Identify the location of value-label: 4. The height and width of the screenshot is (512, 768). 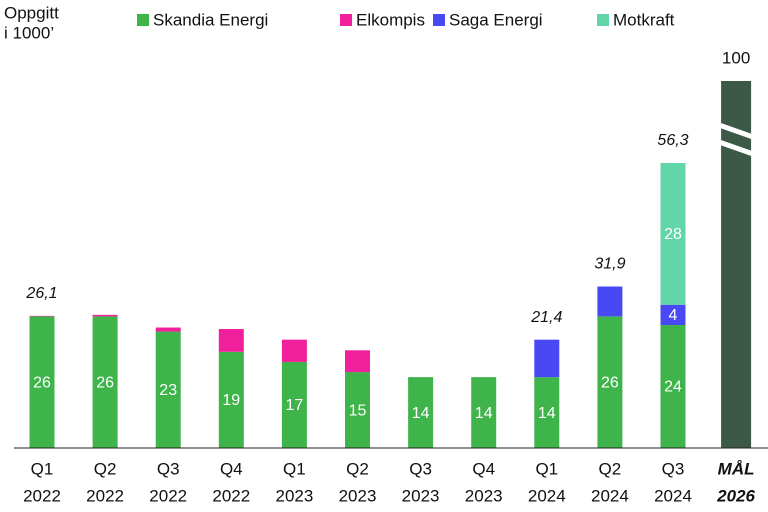
(673, 315).